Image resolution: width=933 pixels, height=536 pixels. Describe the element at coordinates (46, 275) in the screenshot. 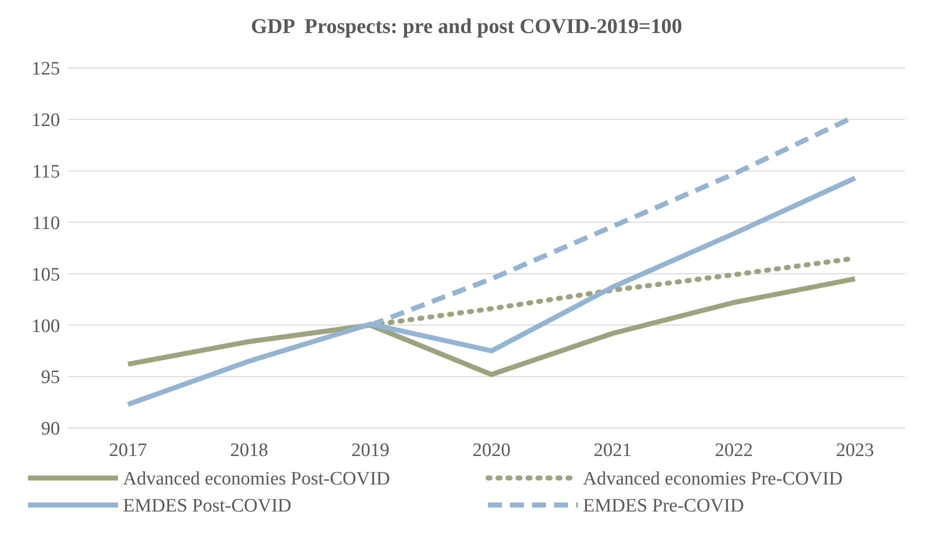

I see `y-tick-label: 105` at that location.